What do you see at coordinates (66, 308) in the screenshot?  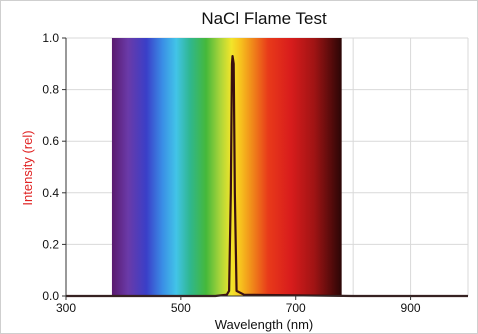 I see `x-tick-label: 300` at bounding box center [66, 308].